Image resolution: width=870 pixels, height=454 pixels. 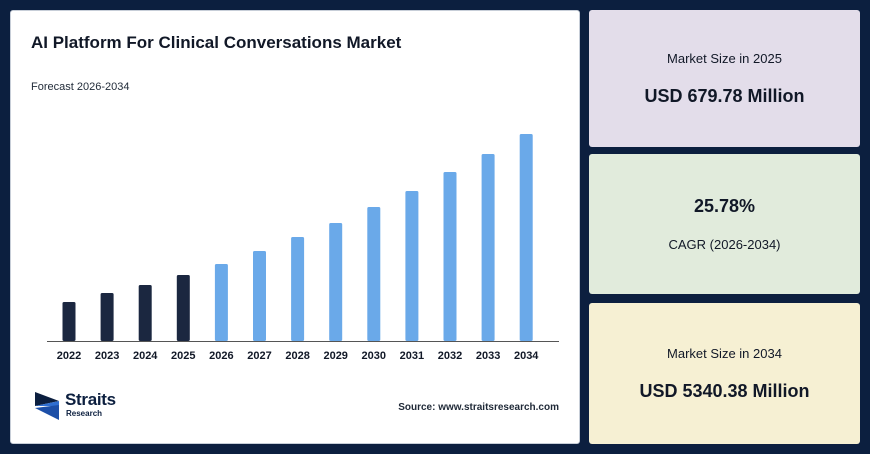 I want to click on bar-2030, so click(x=374, y=274).